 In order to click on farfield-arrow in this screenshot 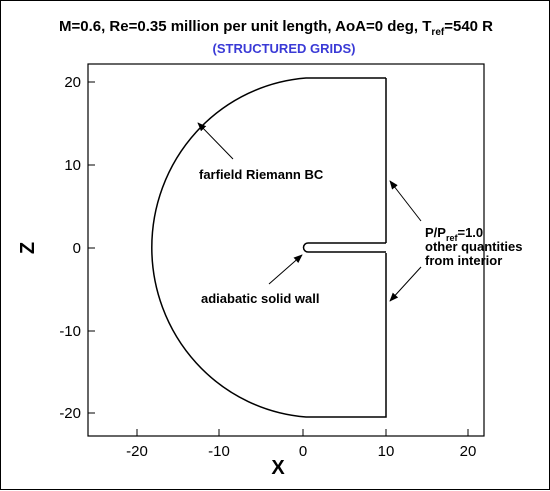, I will do `click(215, 141)`.